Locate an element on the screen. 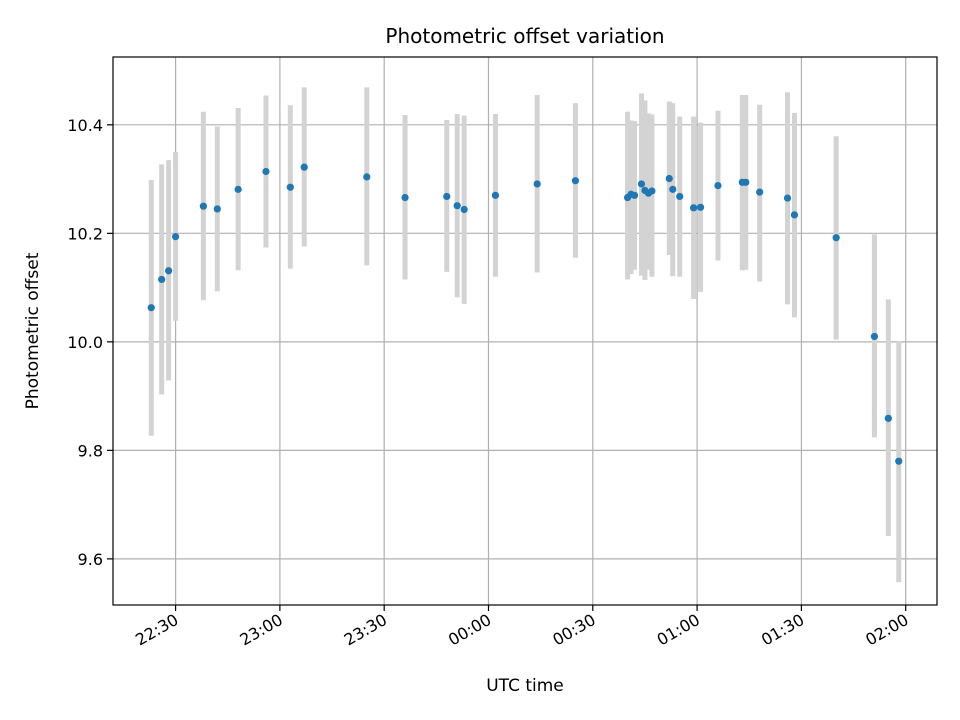 The width and height of the screenshot is (960, 720). y-axis-label: Photometric offset is located at coordinates (33, 330).